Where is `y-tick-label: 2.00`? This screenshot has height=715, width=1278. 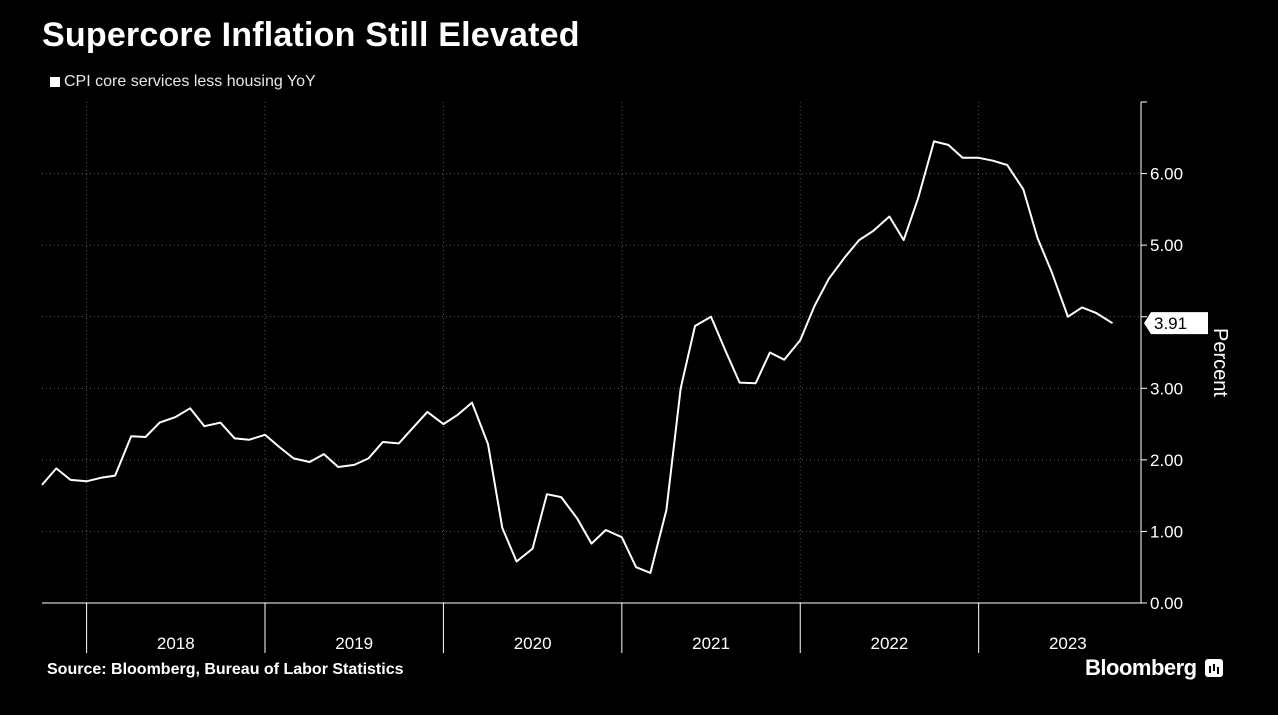 y-tick-label: 2.00 is located at coordinates (1166, 460).